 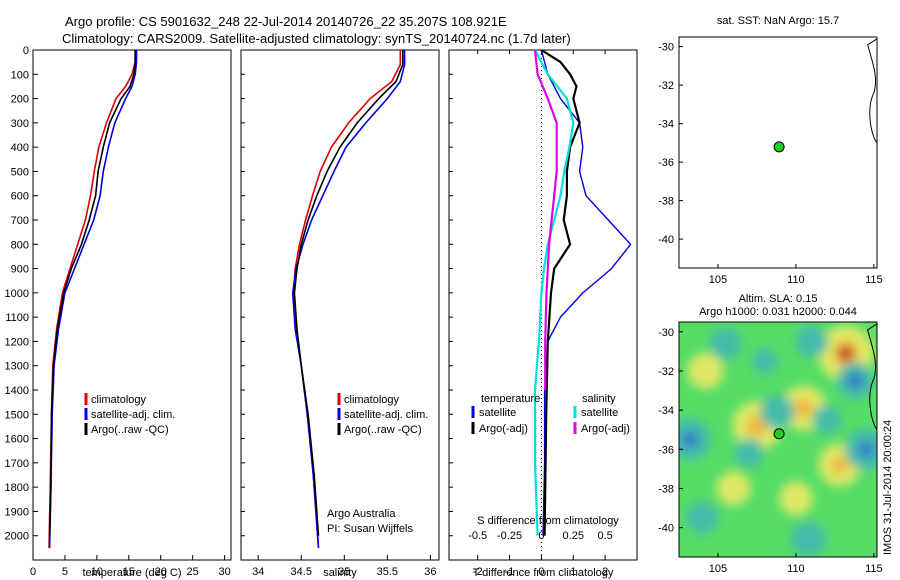 What do you see at coordinates (20, 245) in the screenshot?
I see `temperature-ytick-label: 800` at bounding box center [20, 245].